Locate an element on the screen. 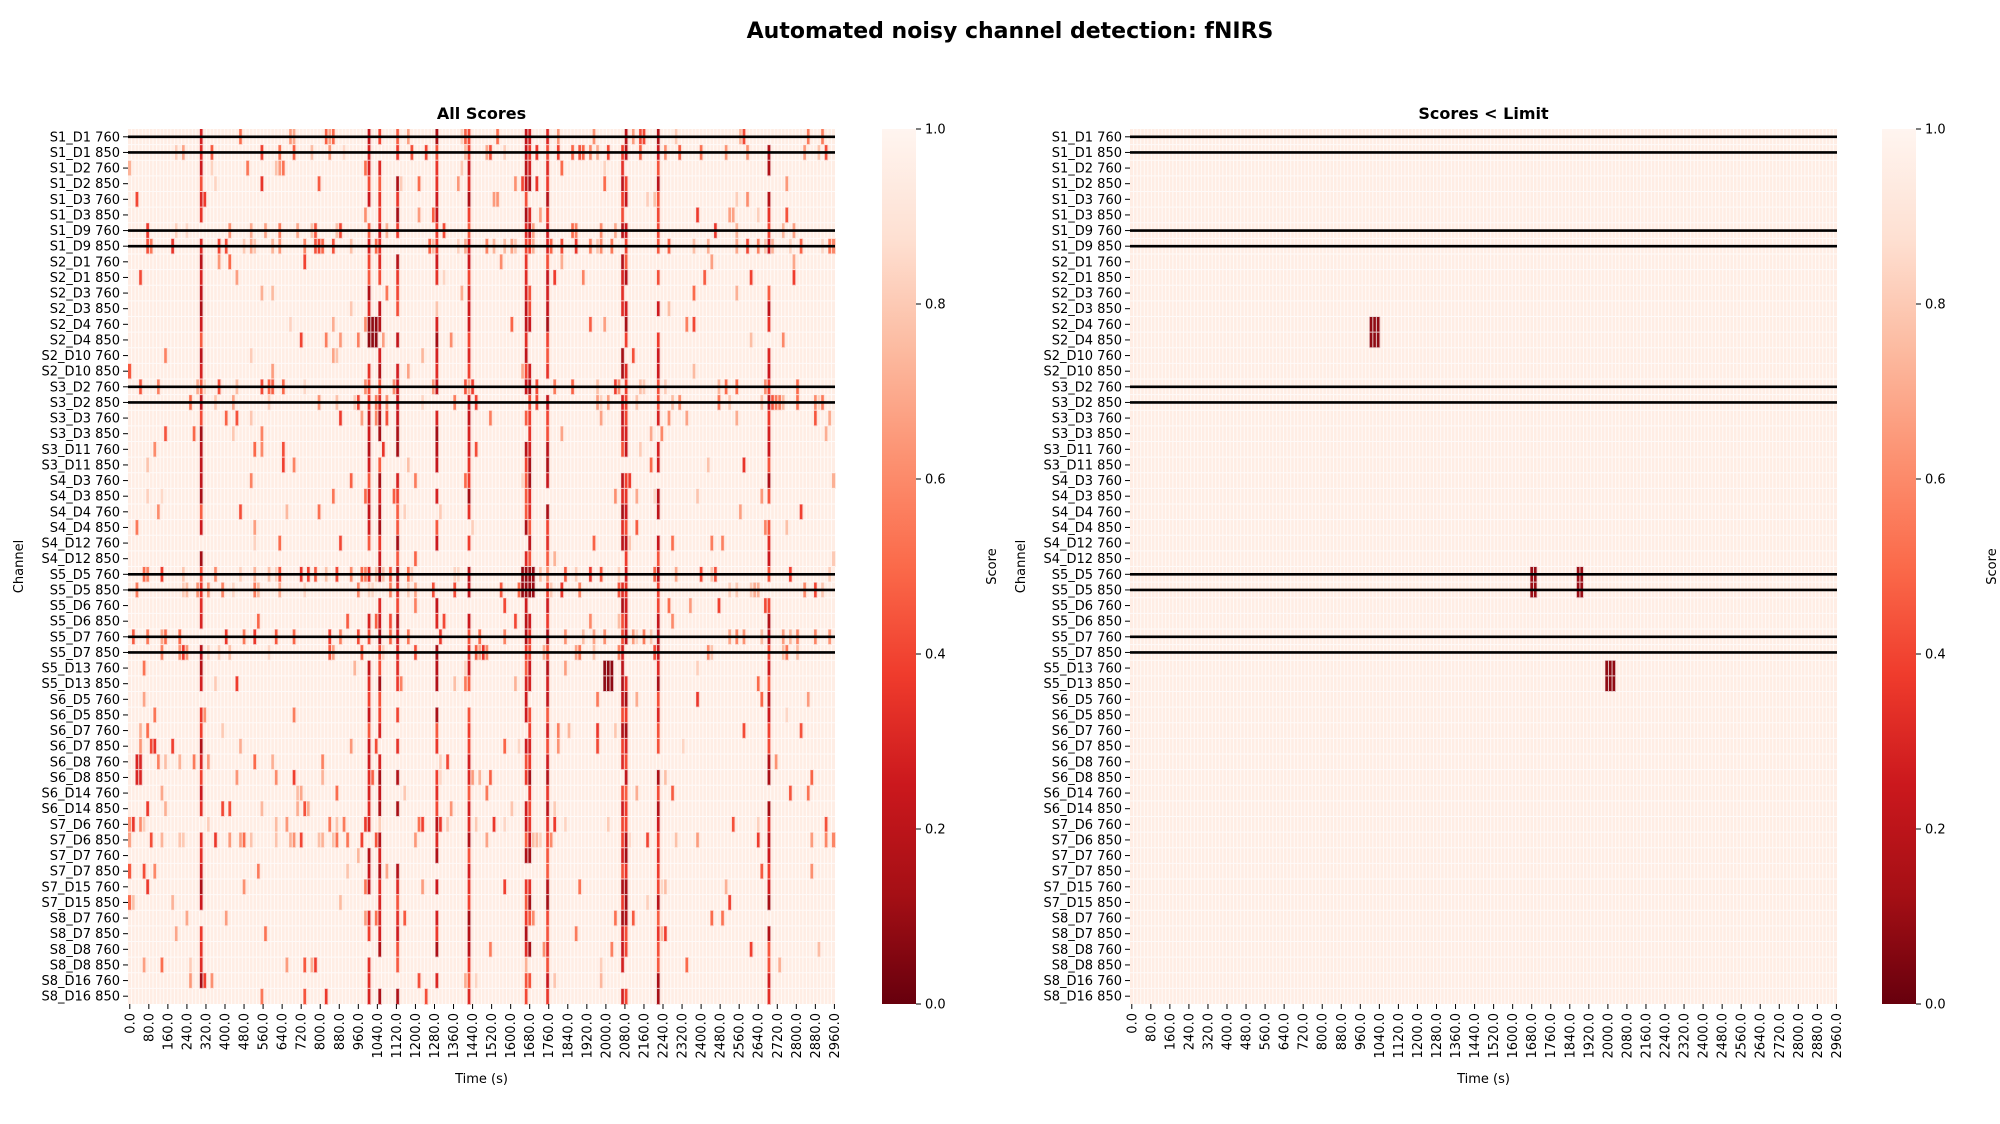 The width and height of the screenshot is (2000, 1124). y-tick-label: S6_D14 850 is located at coordinates (80, 809).